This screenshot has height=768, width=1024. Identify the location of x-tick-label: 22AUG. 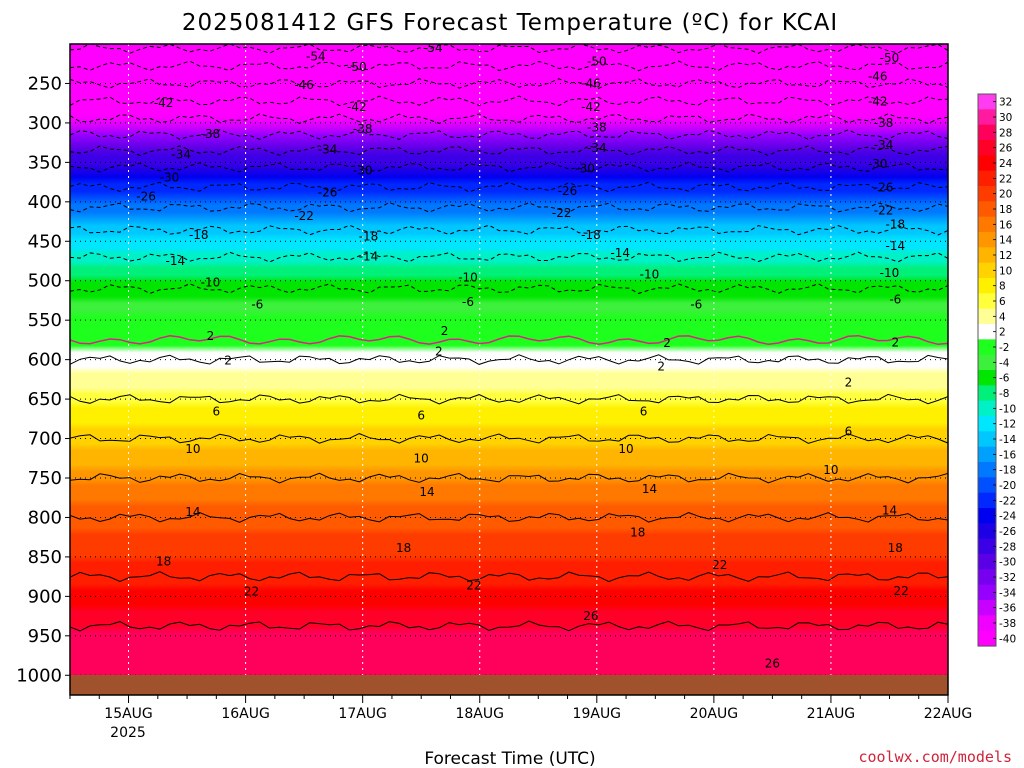
(948, 714).